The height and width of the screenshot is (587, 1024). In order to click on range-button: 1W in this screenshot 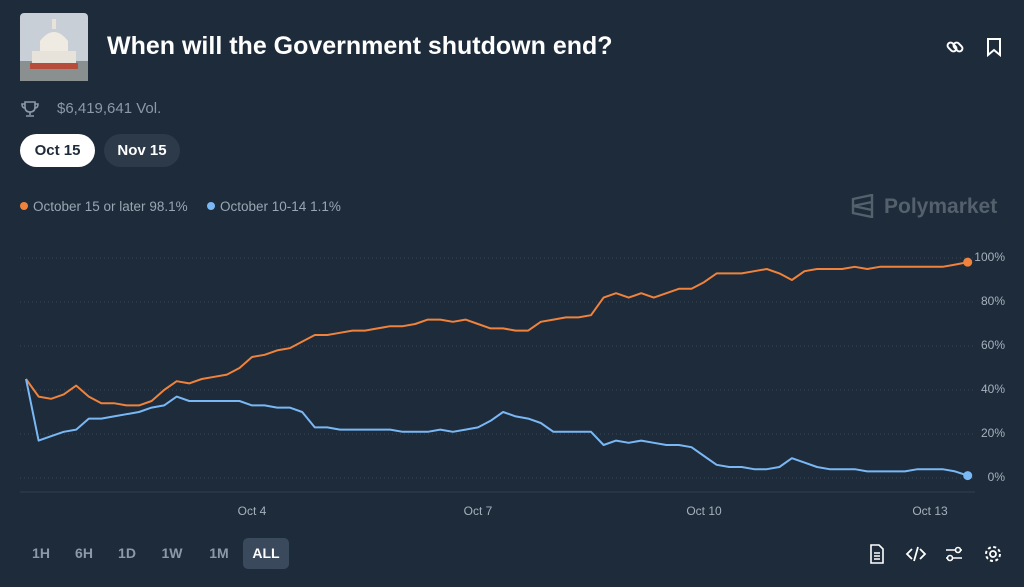, I will do `click(172, 553)`.